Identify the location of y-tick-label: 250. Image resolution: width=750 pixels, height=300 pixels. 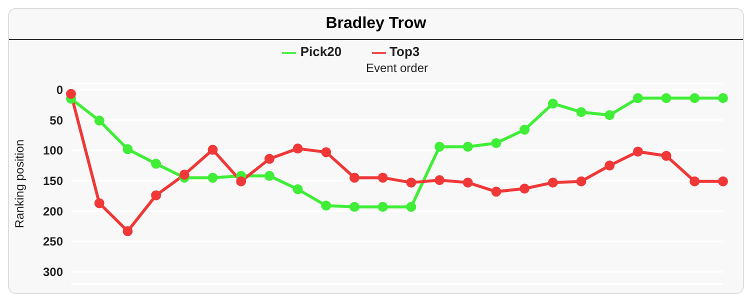
(53, 241).